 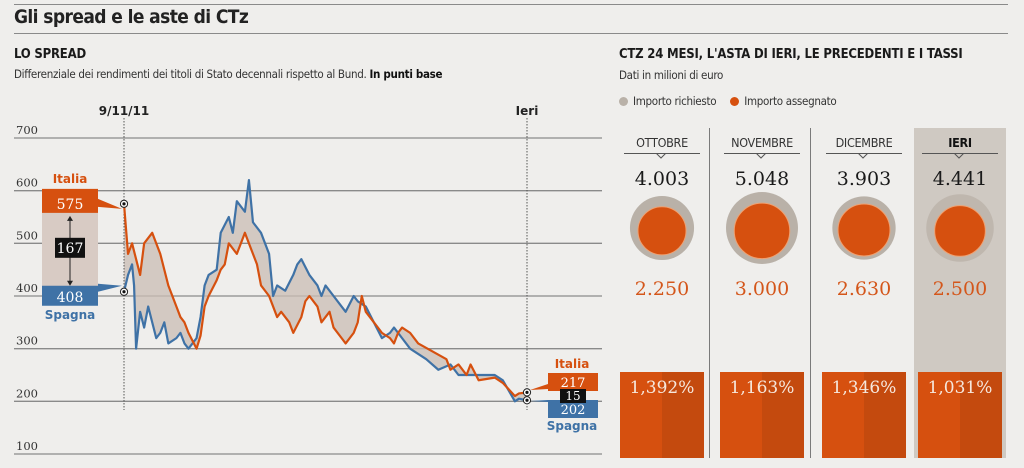 I want to click on end-italia-box, so click(x=564, y=382).